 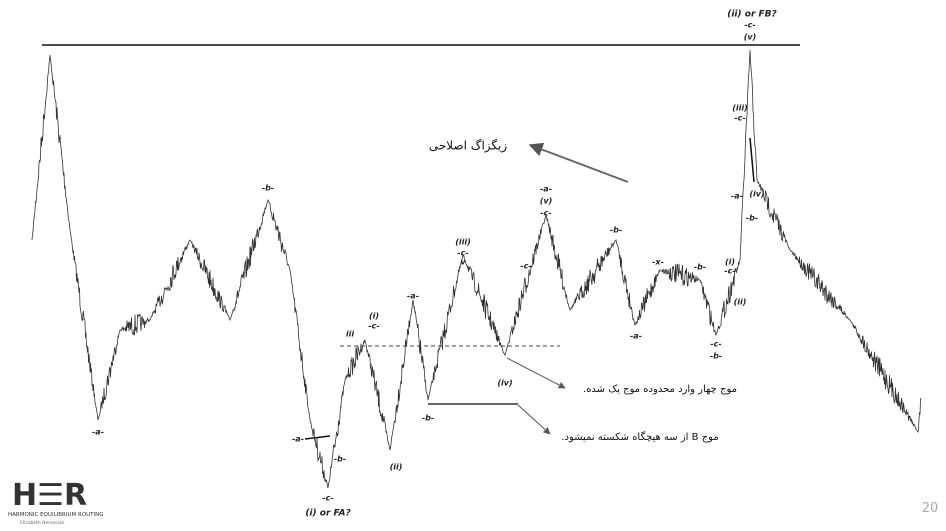 I want to click on logo-line: HARMONIC EQUILIBRIUM ROUTING, so click(x=56, y=515).